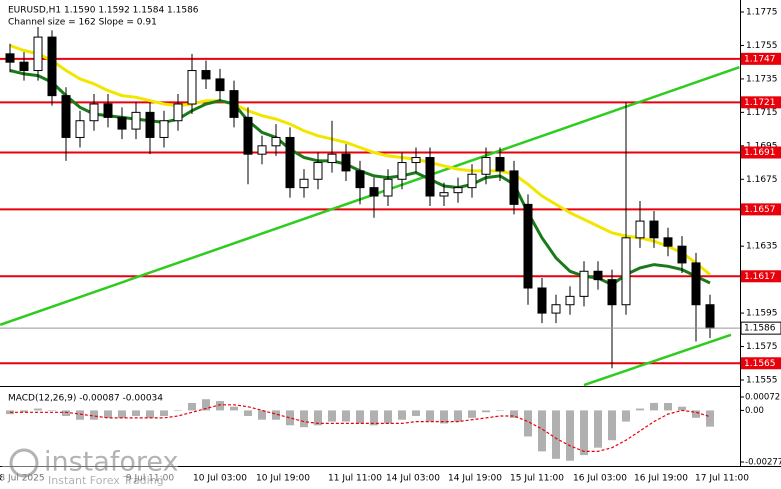 The image size is (781, 489). Describe the element at coordinates (24, 463) in the screenshot. I see `watermark-logo` at that location.